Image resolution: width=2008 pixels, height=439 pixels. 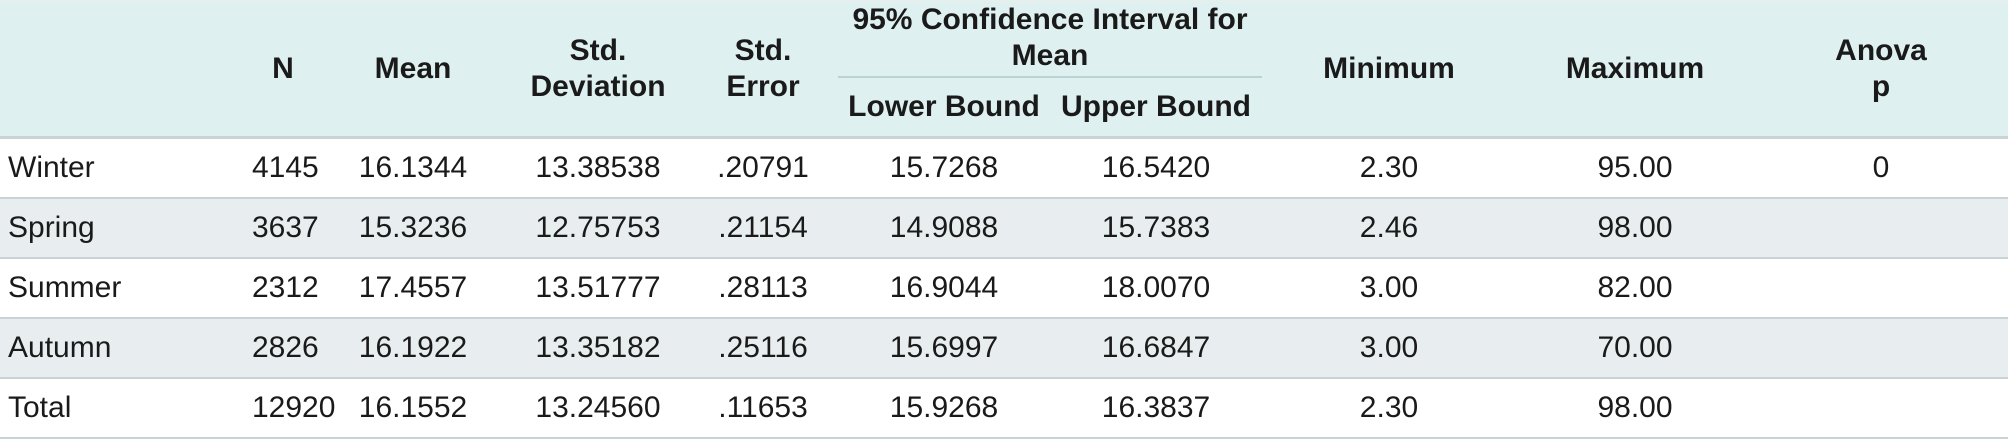 I want to click on cell-lower-bound: 15.9268, so click(x=944, y=408).